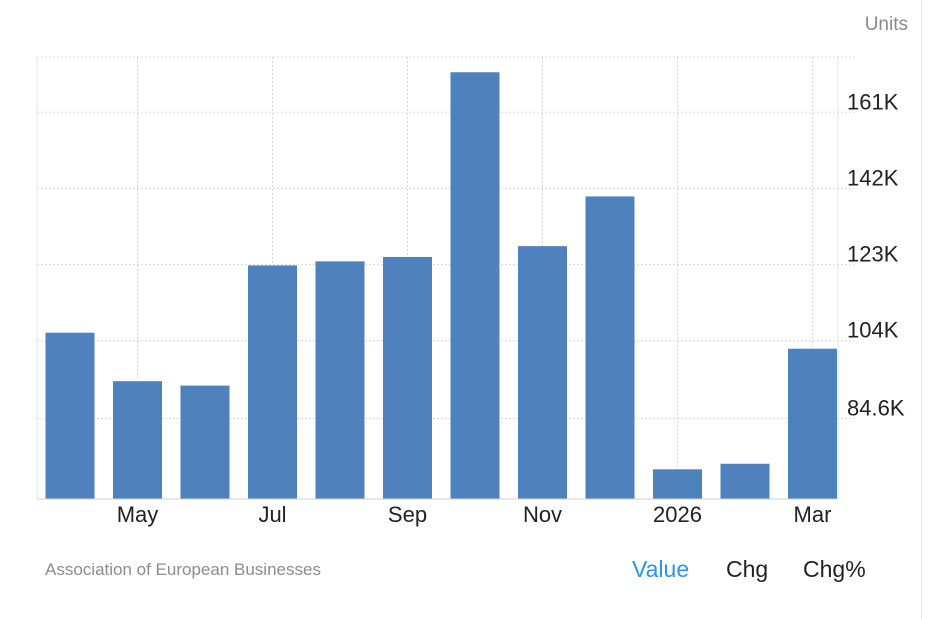 The width and height of the screenshot is (933, 619). I want to click on x-tick-label: Mar, so click(813, 514).